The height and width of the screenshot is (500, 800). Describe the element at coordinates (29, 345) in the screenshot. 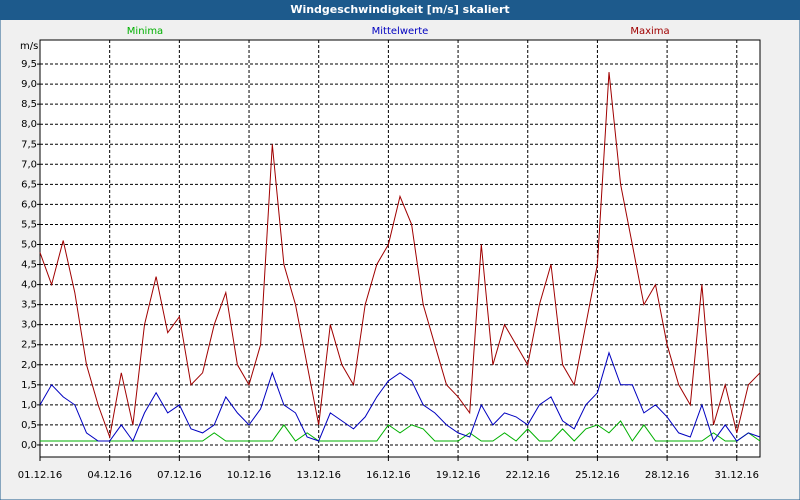

I see `y-tick-label: 2,5` at that location.